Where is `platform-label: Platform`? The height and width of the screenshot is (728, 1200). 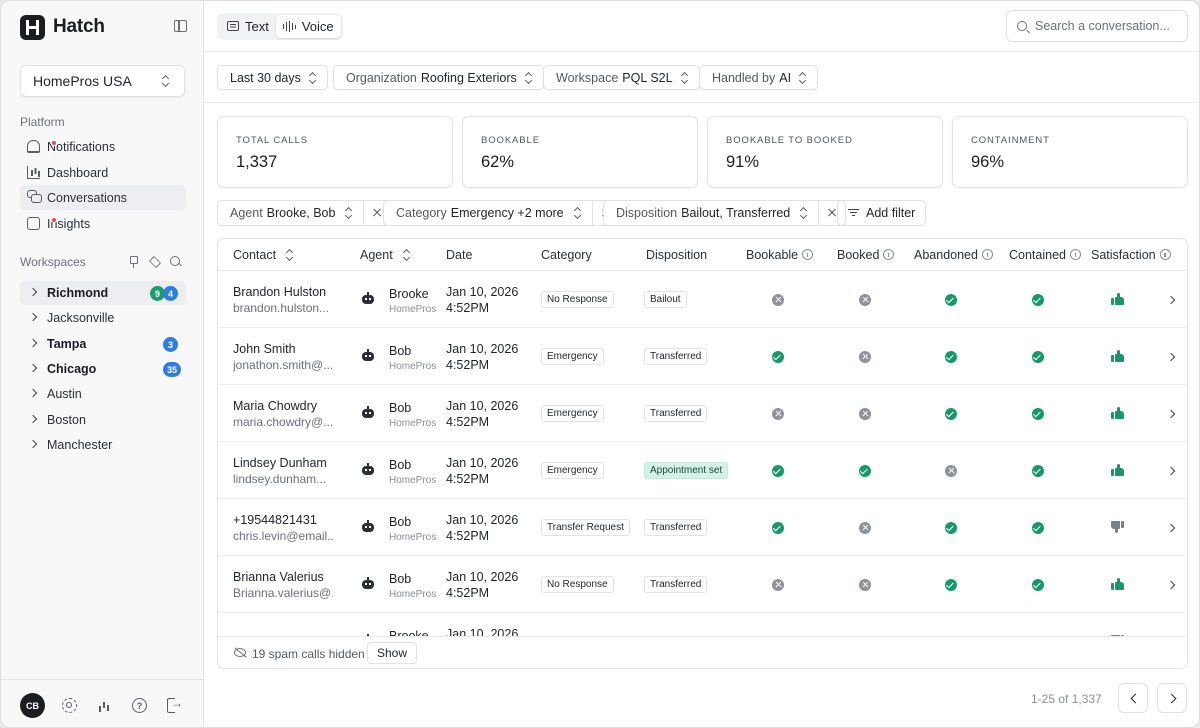 platform-label: Platform is located at coordinates (42, 122).